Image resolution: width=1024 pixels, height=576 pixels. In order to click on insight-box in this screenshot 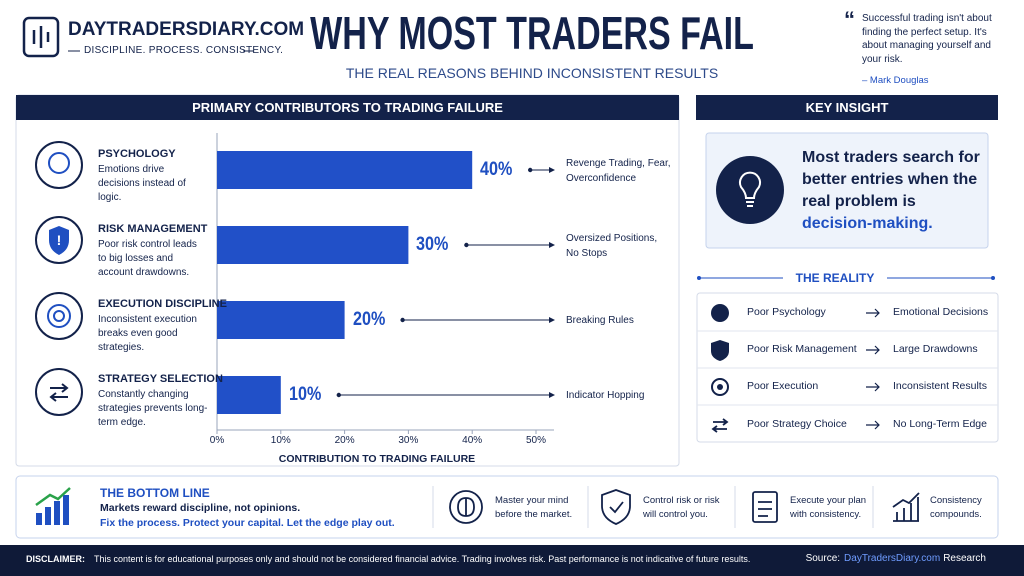, I will do `click(847, 190)`.